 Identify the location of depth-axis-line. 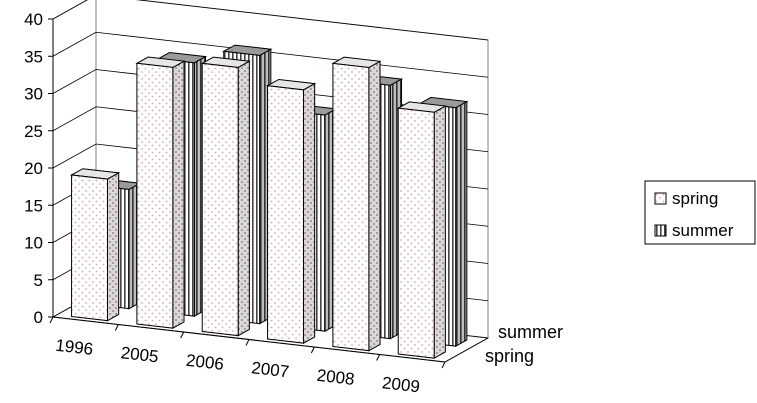
(466, 350).